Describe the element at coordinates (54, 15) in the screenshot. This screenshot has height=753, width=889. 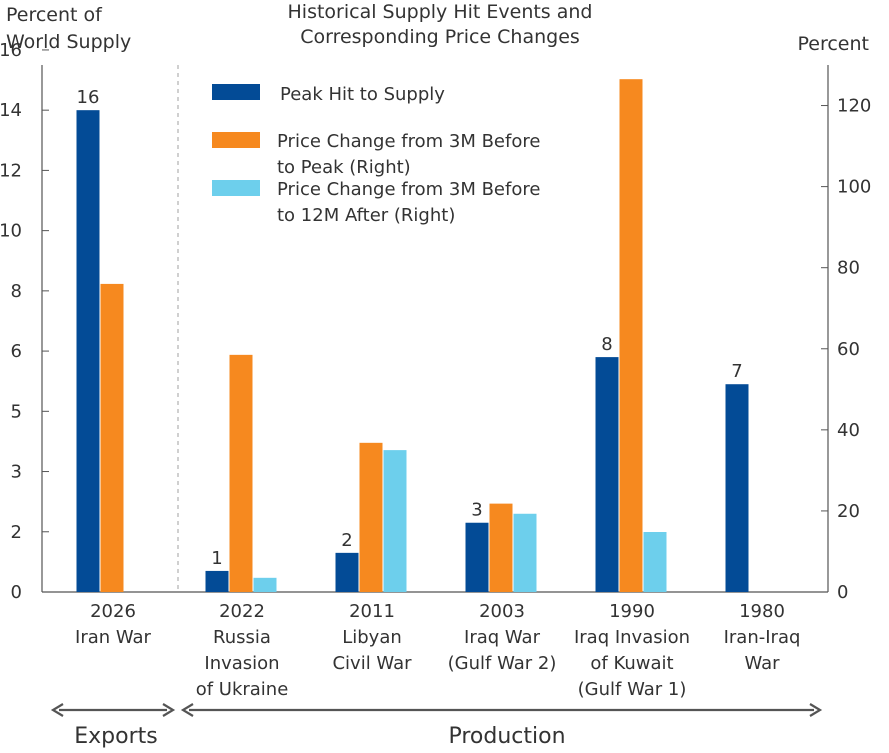
I see `left-axis-title: Percent of` at that location.